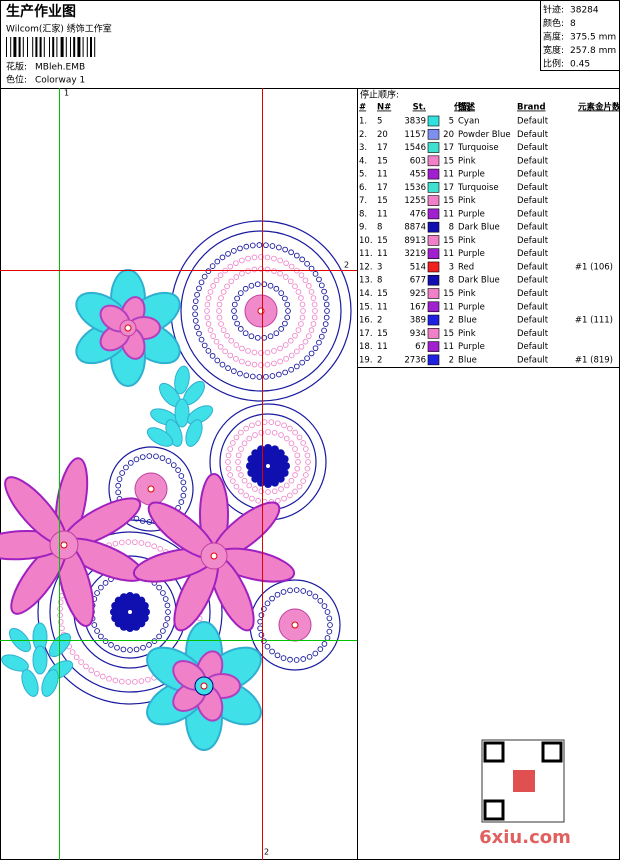  I want to click on table-cell: 6., so click(363, 188).